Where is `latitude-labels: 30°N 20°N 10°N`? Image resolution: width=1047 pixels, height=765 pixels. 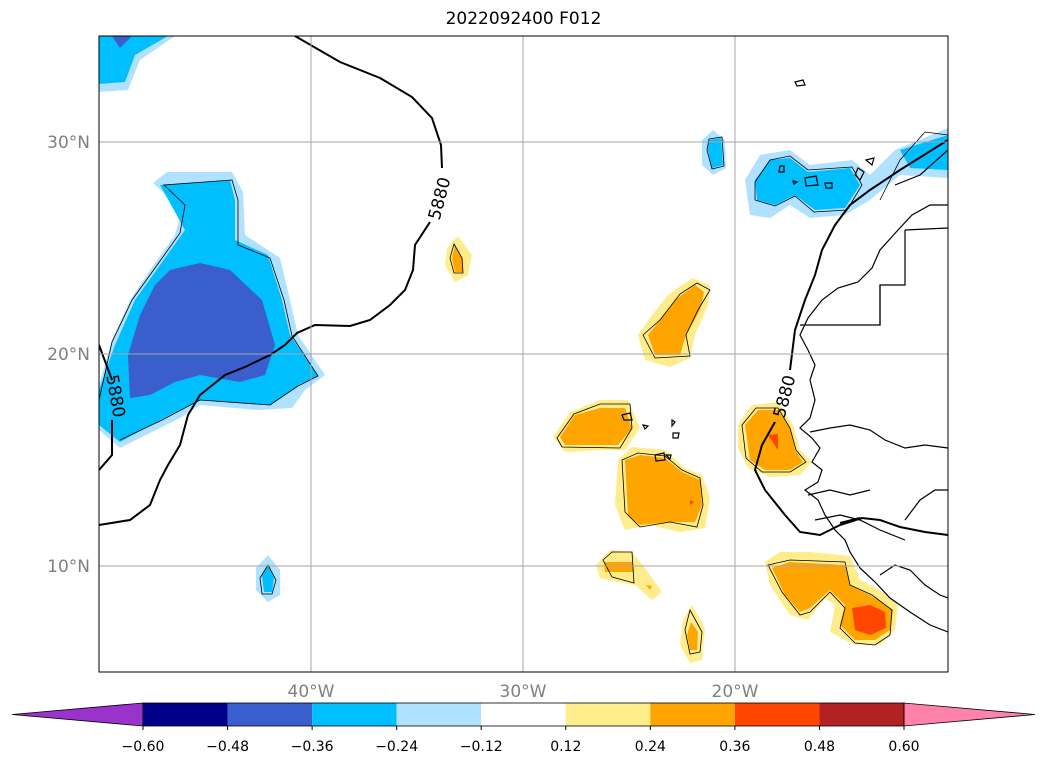
latitude-labels: 30°N 20°N 10°N is located at coordinates (68, 355).